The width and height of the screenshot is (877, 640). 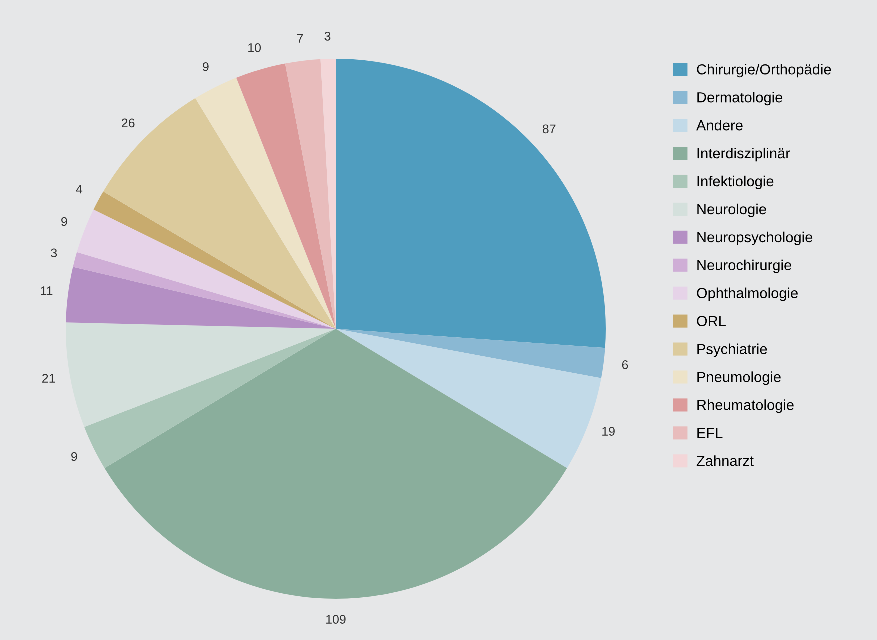 What do you see at coordinates (710, 433) in the screenshot?
I see `legend-label: EFL` at bounding box center [710, 433].